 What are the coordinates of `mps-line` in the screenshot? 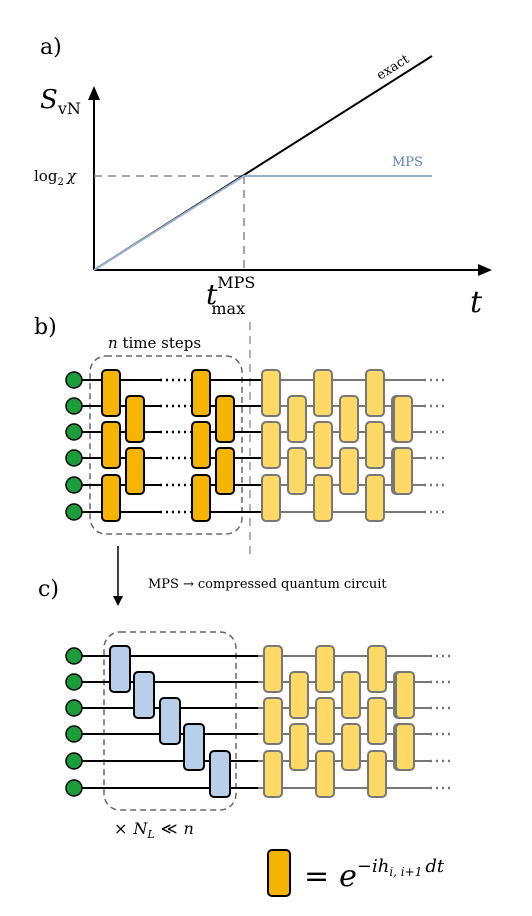 It's located at (262, 223).